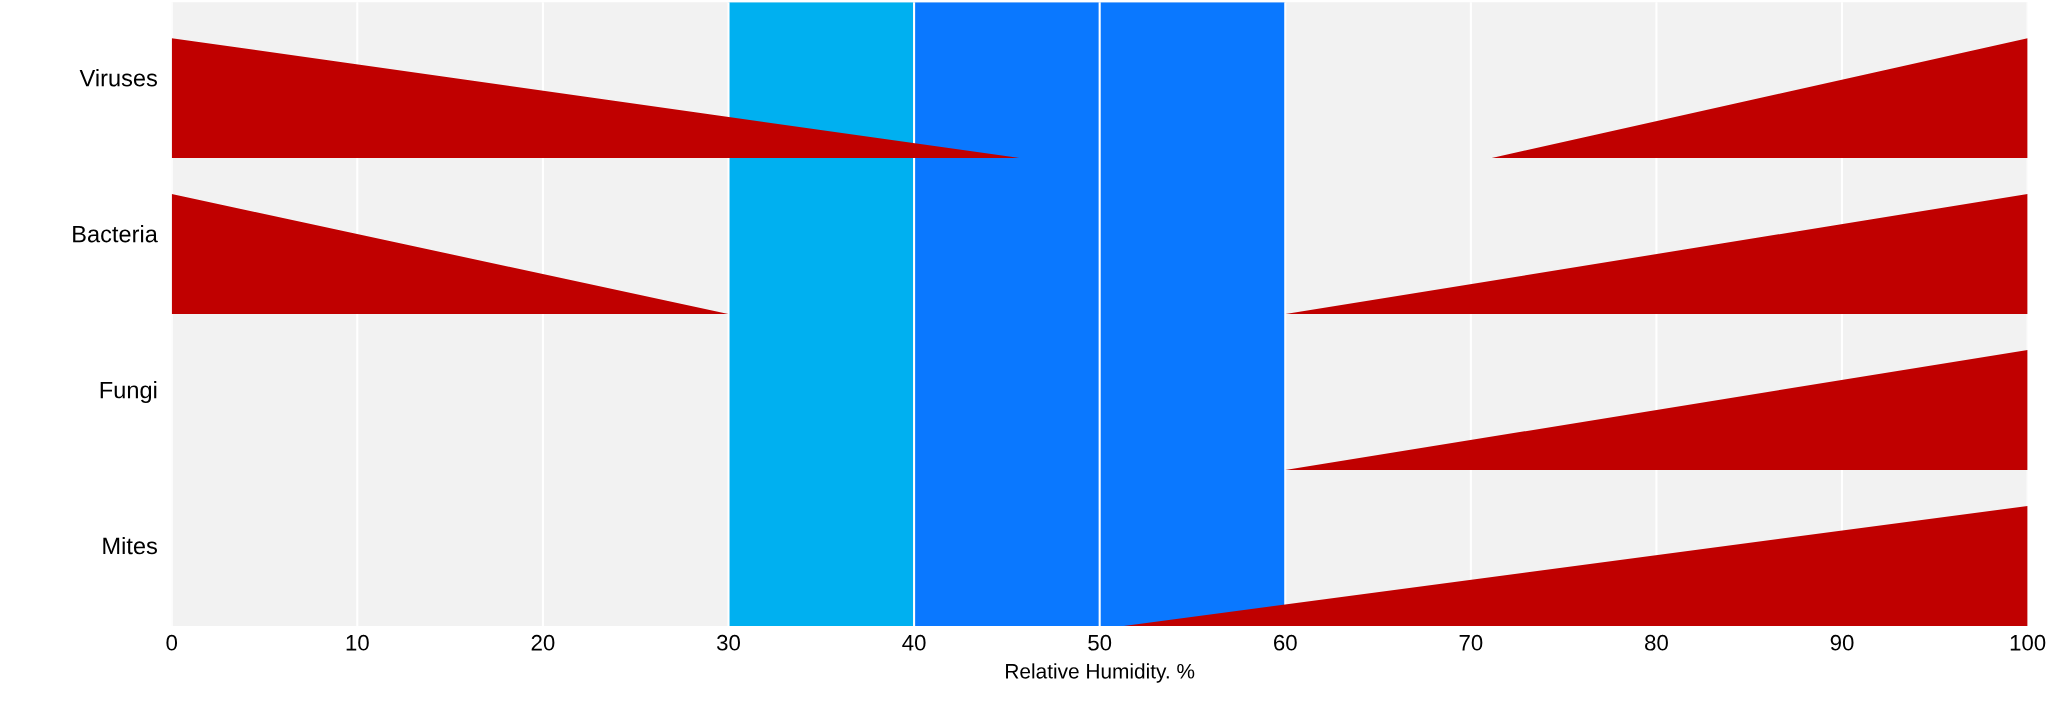  What do you see at coordinates (172, 642) in the screenshot?
I see `x-tick-label: 0` at bounding box center [172, 642].